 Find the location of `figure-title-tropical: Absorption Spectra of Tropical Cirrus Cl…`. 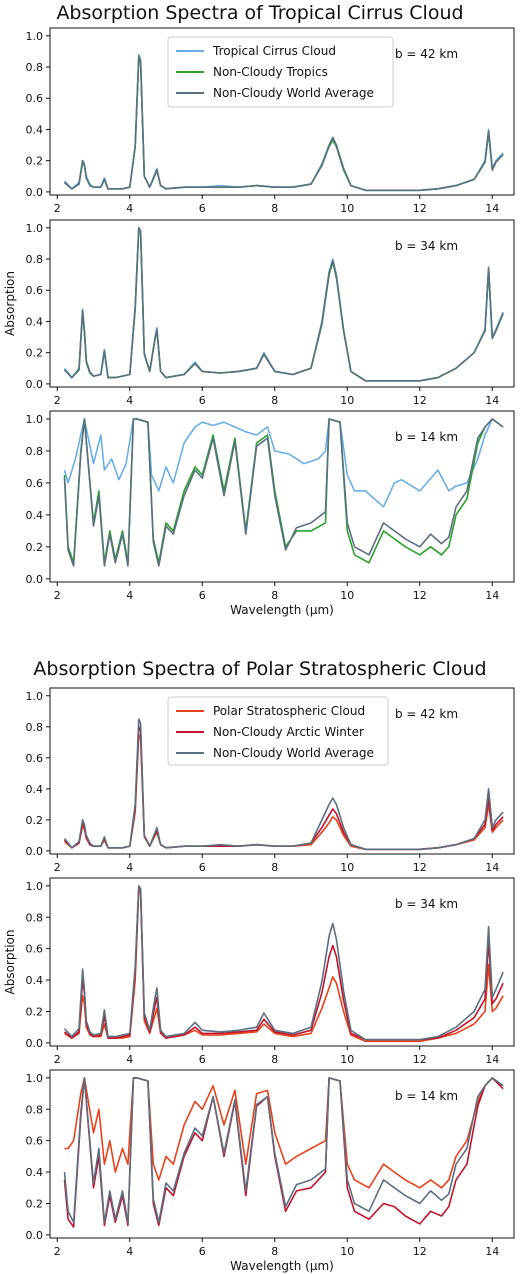

figure-title-tropical: Absorption Spectra of Tropical Cirrus Cl… is located at coordinates (260, 13).